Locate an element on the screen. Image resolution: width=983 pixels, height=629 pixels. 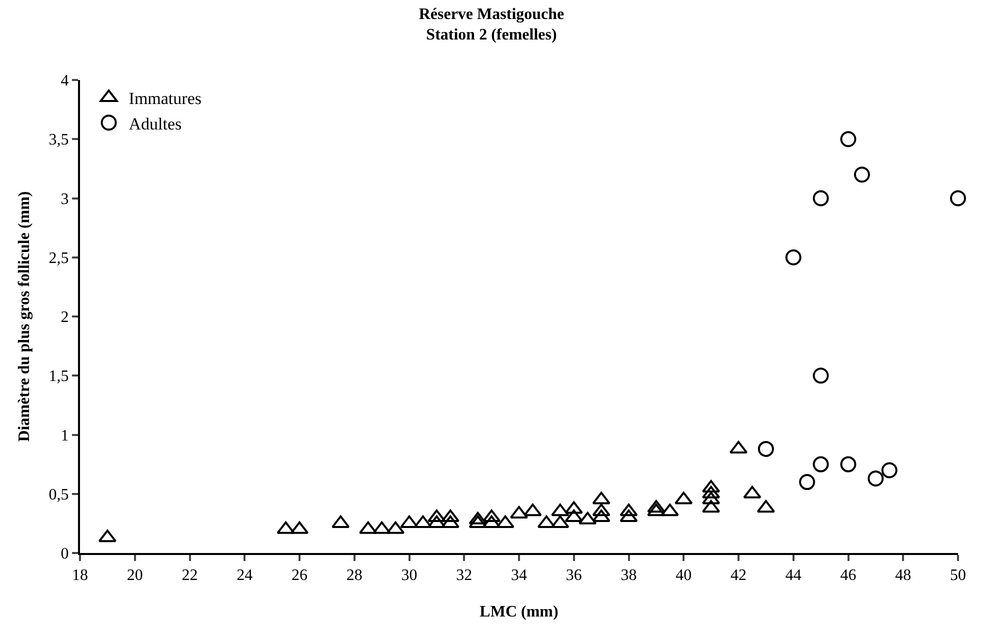
y-tick-label: 1,5 is located at coordinates (58, 377).